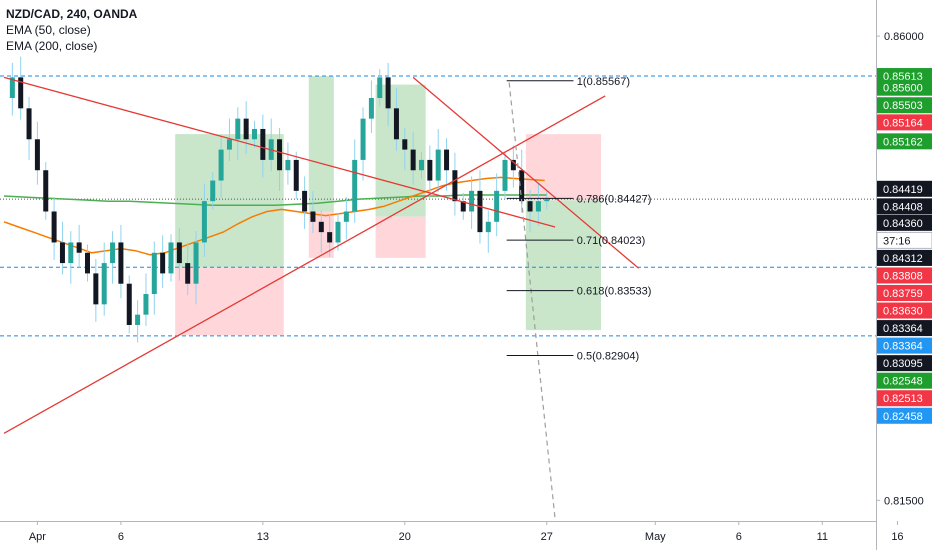 Image resolution: width=932 pixels, height=550 pixels. Describe the element at coordinates (903, 347) in the screenshot. I see `price-label-text: 0.83364` at that location.